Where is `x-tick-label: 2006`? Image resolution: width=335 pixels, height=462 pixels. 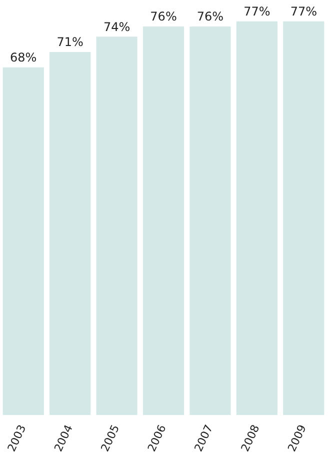
x-tick-label: 2006 is located at coordinates (157, 438).